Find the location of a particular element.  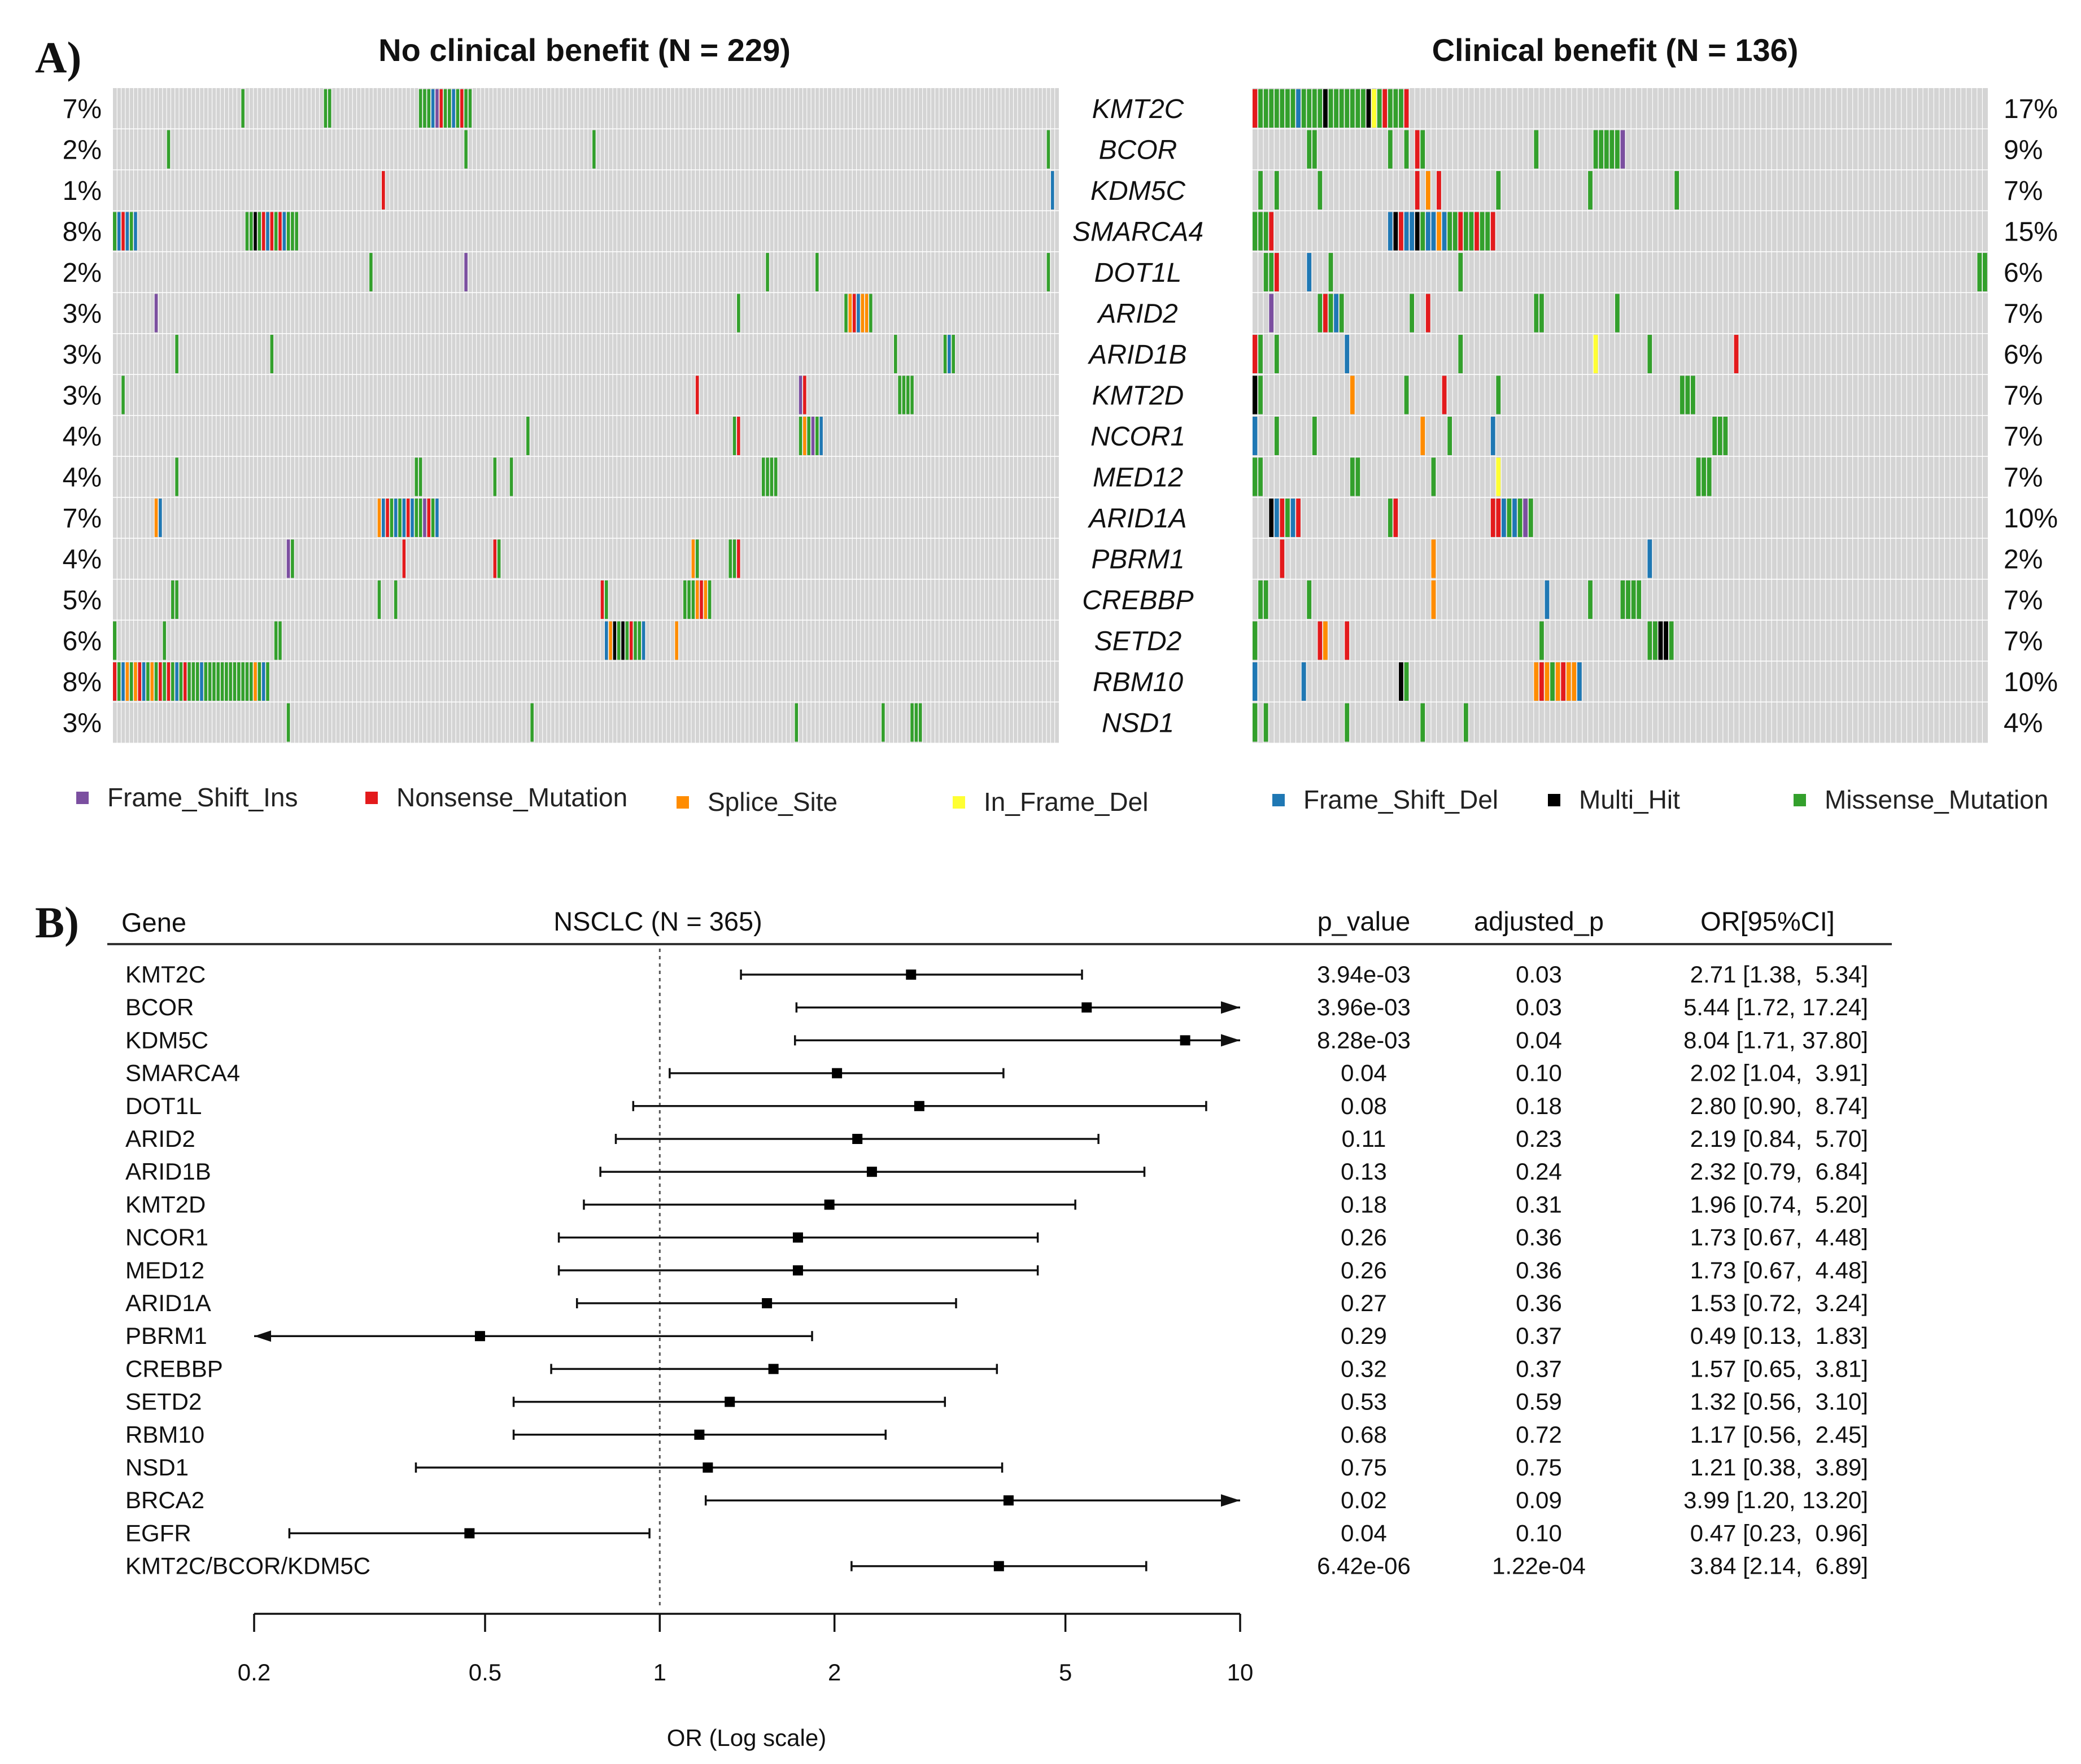

p-value-rbm10: 0.68 is located at coordinates (1364, 1435).